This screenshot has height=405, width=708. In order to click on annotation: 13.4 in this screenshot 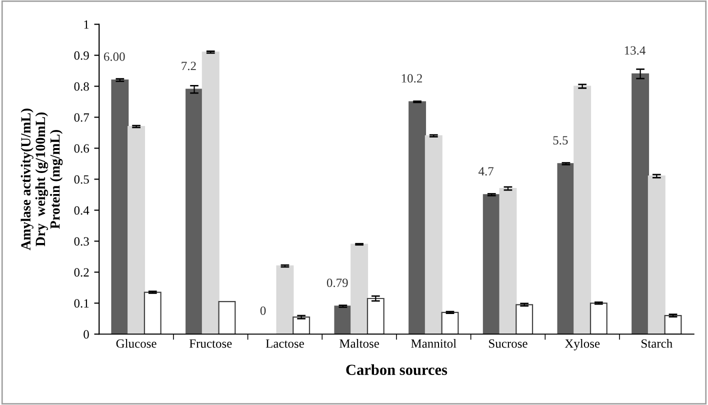, I will do `click(635, 50)`.